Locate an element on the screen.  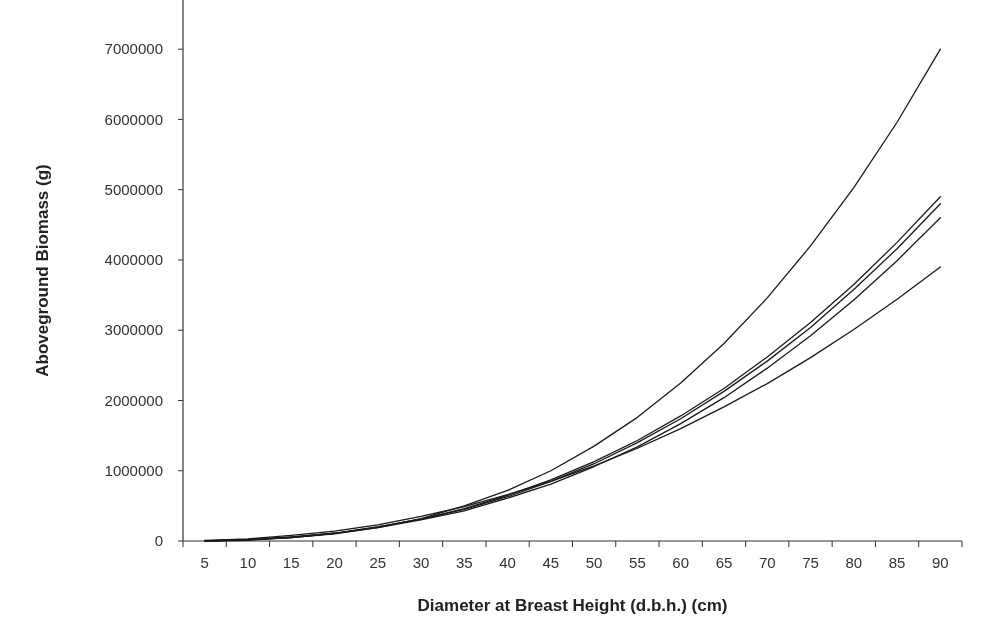
x-tick-label: 5 is located at coordinates (204, 562).